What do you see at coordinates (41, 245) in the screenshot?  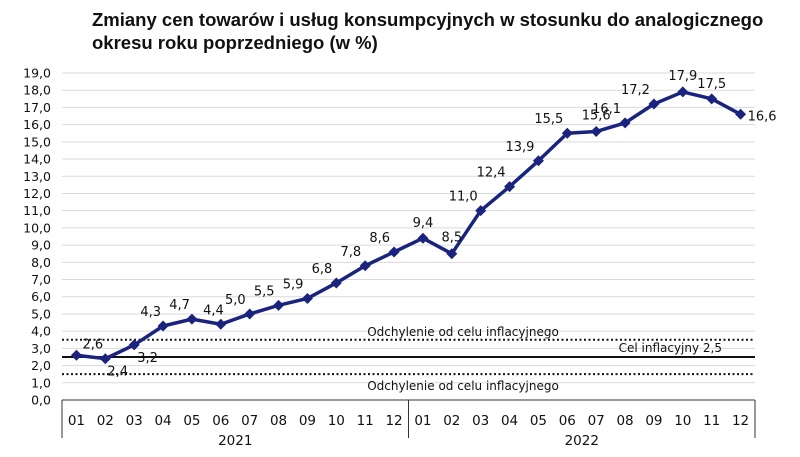 I see `y-tick-label: 9,0` at bounding box center [41, 245].